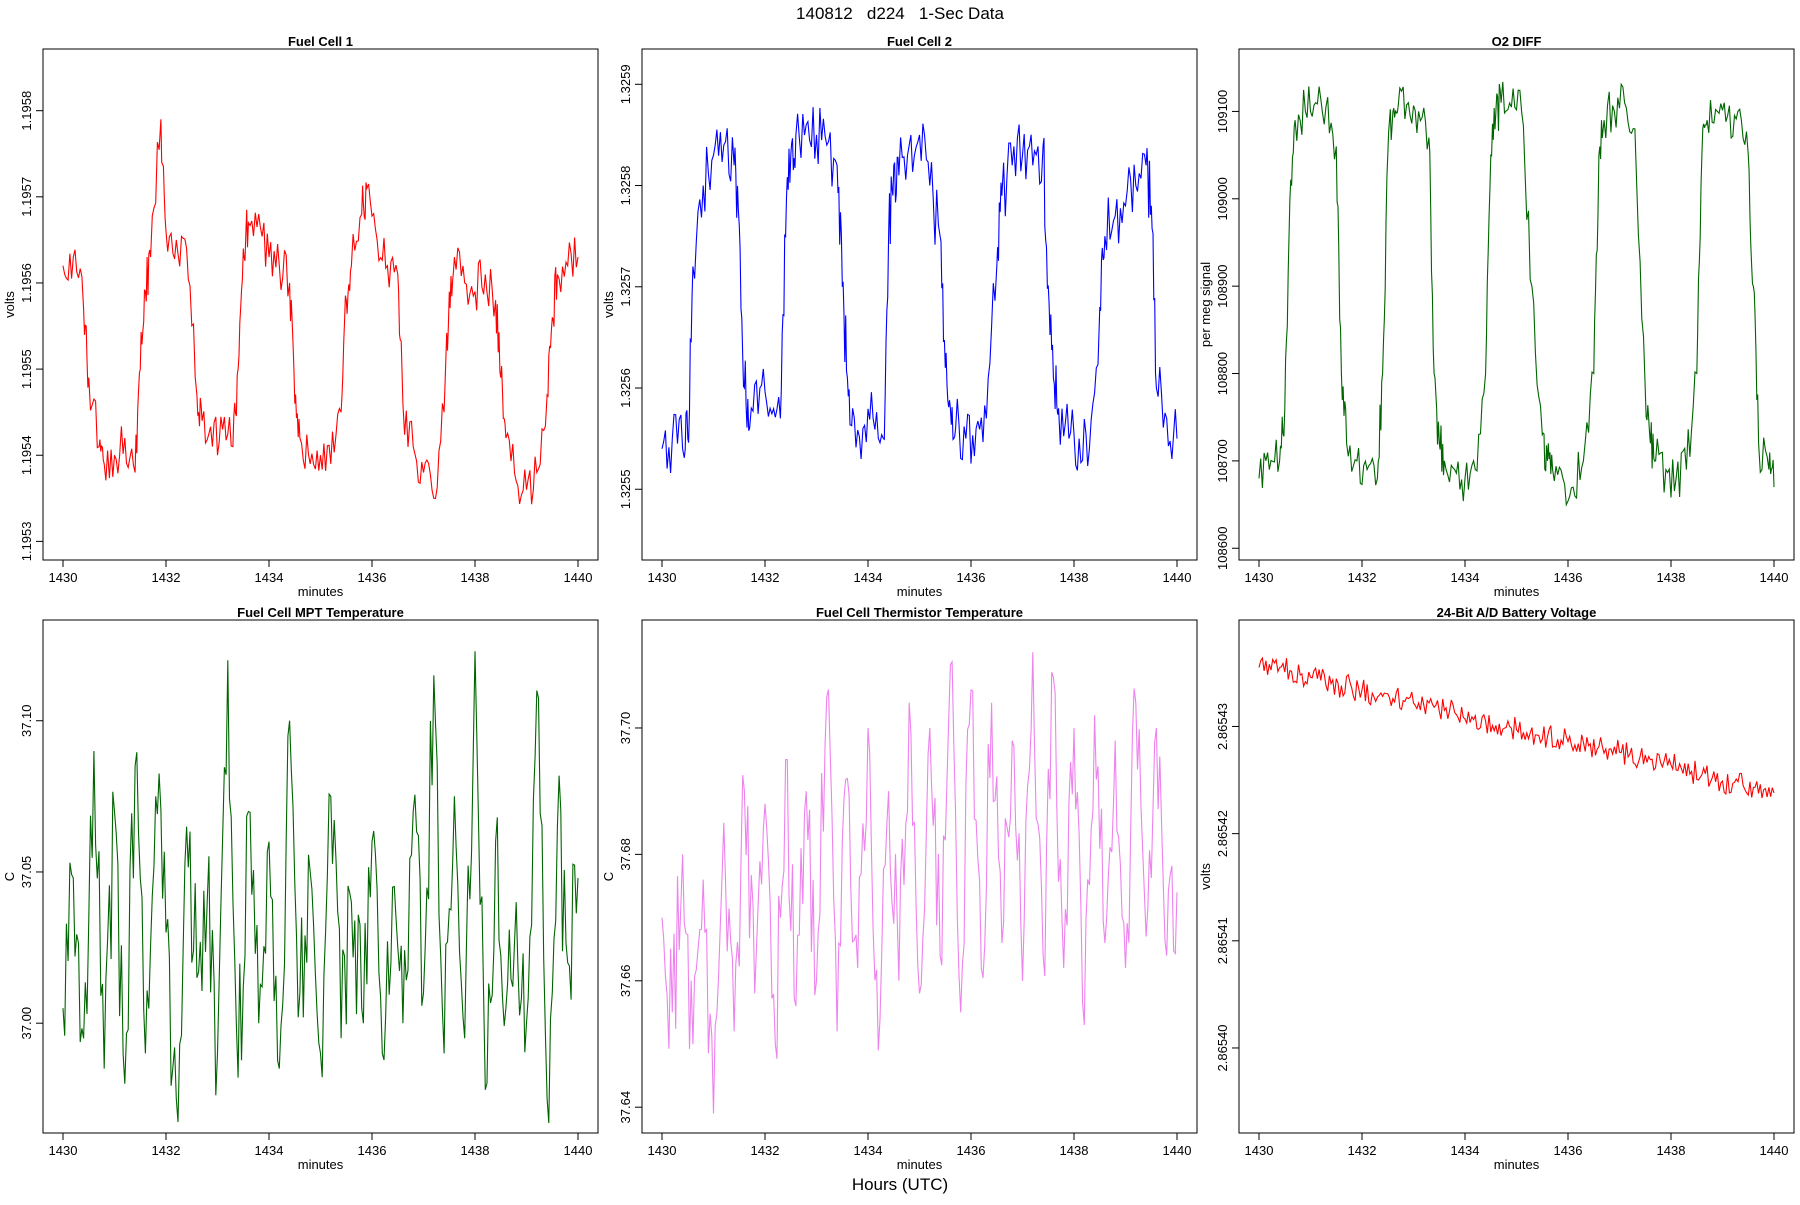 The image size is (1800, 1205). I want to click on o2-ytick-label: 109100, so click(1222, 111).